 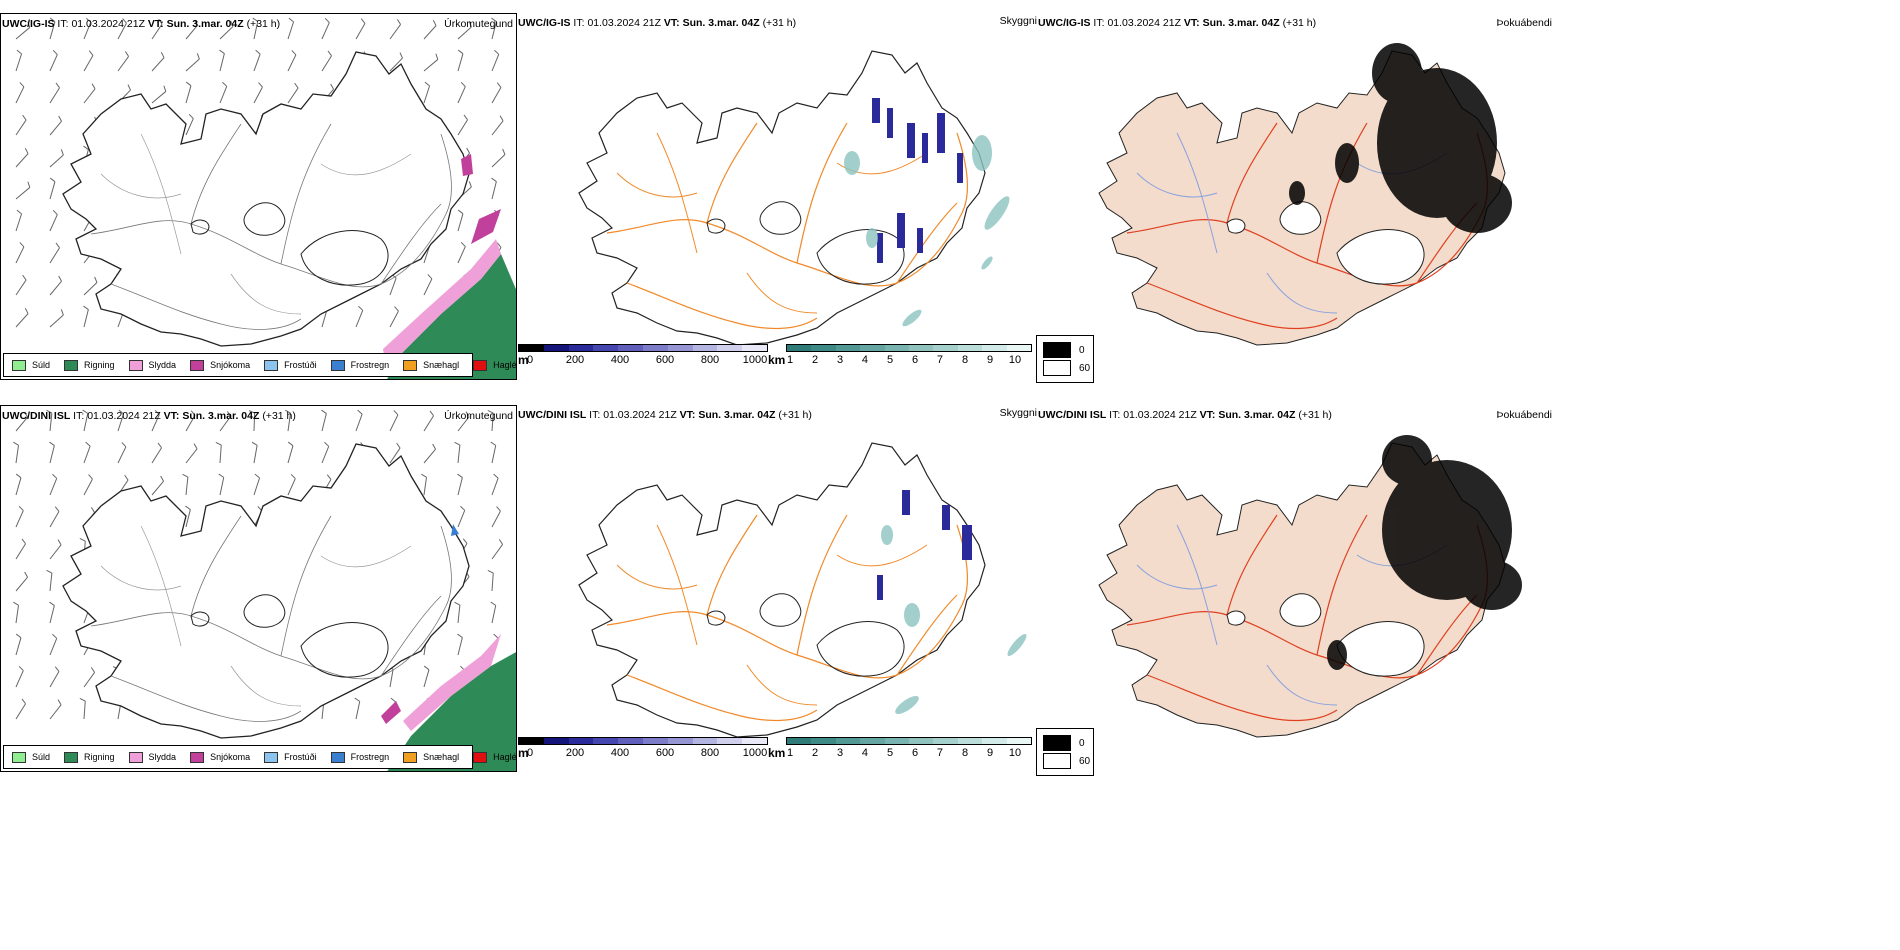 What do you see at coordinates (665, 360) in the screenshot?
I see `tick-label: 600` at bounding box center [665, 360].